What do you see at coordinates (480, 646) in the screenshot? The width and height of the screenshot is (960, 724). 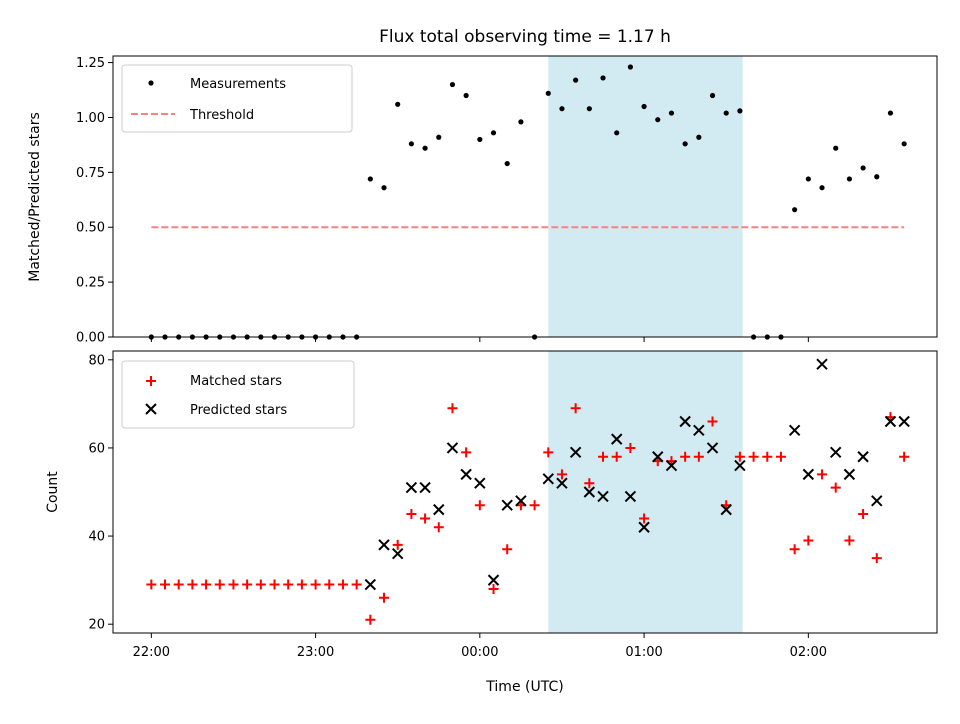 I see `bottom-x-ticks: 22:00 23:00 00:00 01:00 02:00` at bounding box center [480, 646].